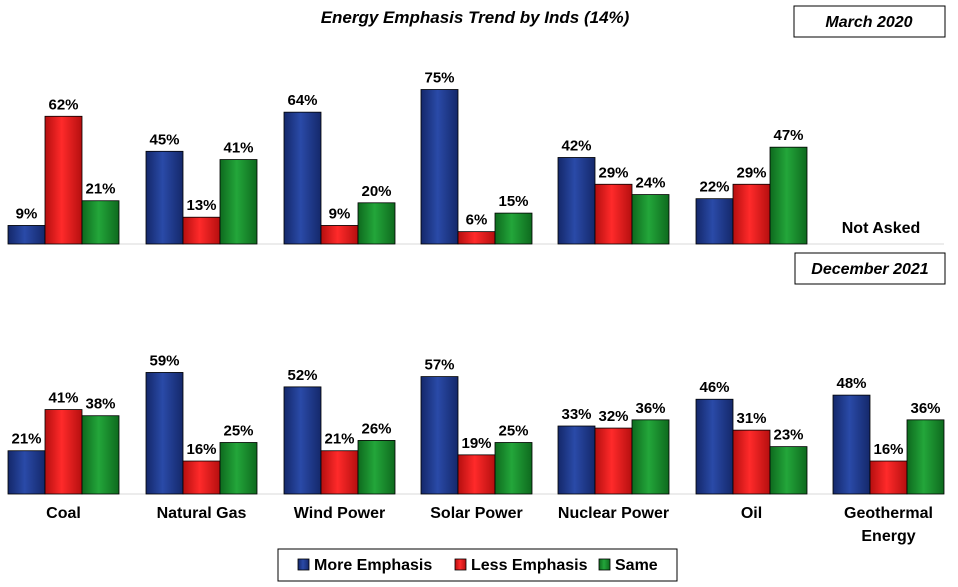 The height and width of the screenshot is (587, 958). What do you see at coordinates (868, 22) in the screenshot?
I see `panel-label-march-2020: March 2020` at bounding box center [868, 22].